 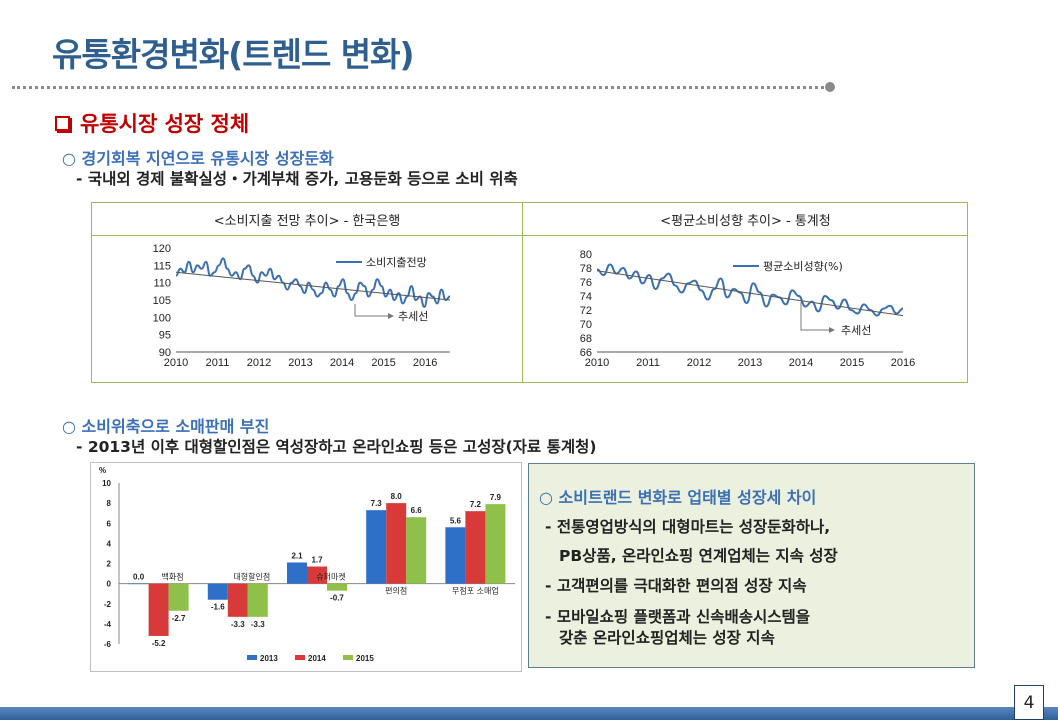 I want to click on info-line: PB상품, 온라인쇼핑 연계업체는 지속 성장, so click(x=698, y=556).